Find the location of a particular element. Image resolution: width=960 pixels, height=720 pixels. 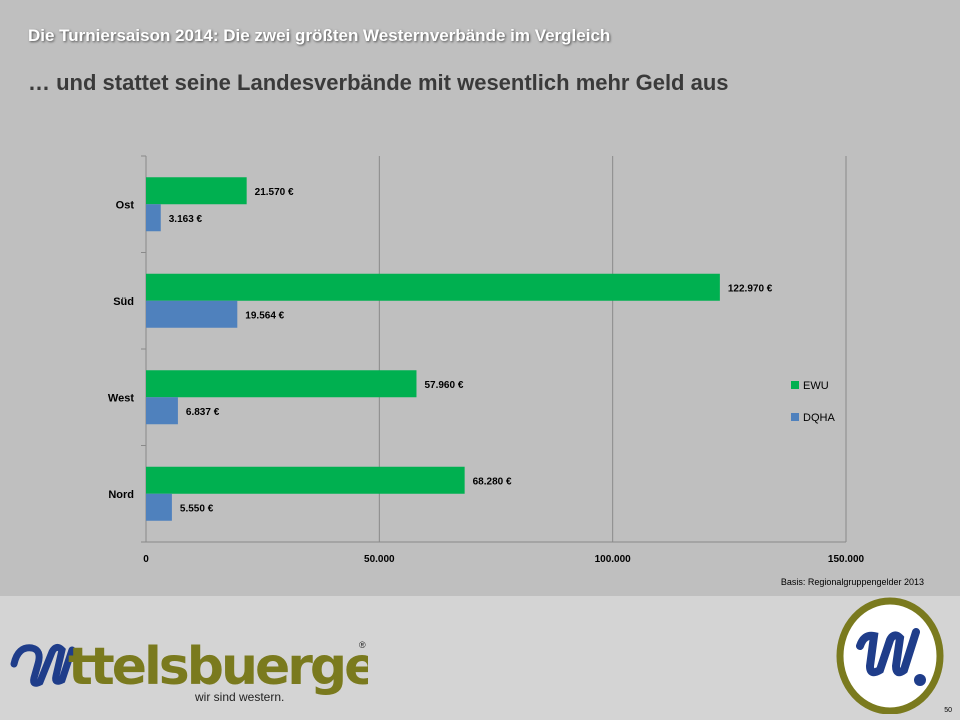

data-label: 3.163 € is located at coordinates (186, 219).